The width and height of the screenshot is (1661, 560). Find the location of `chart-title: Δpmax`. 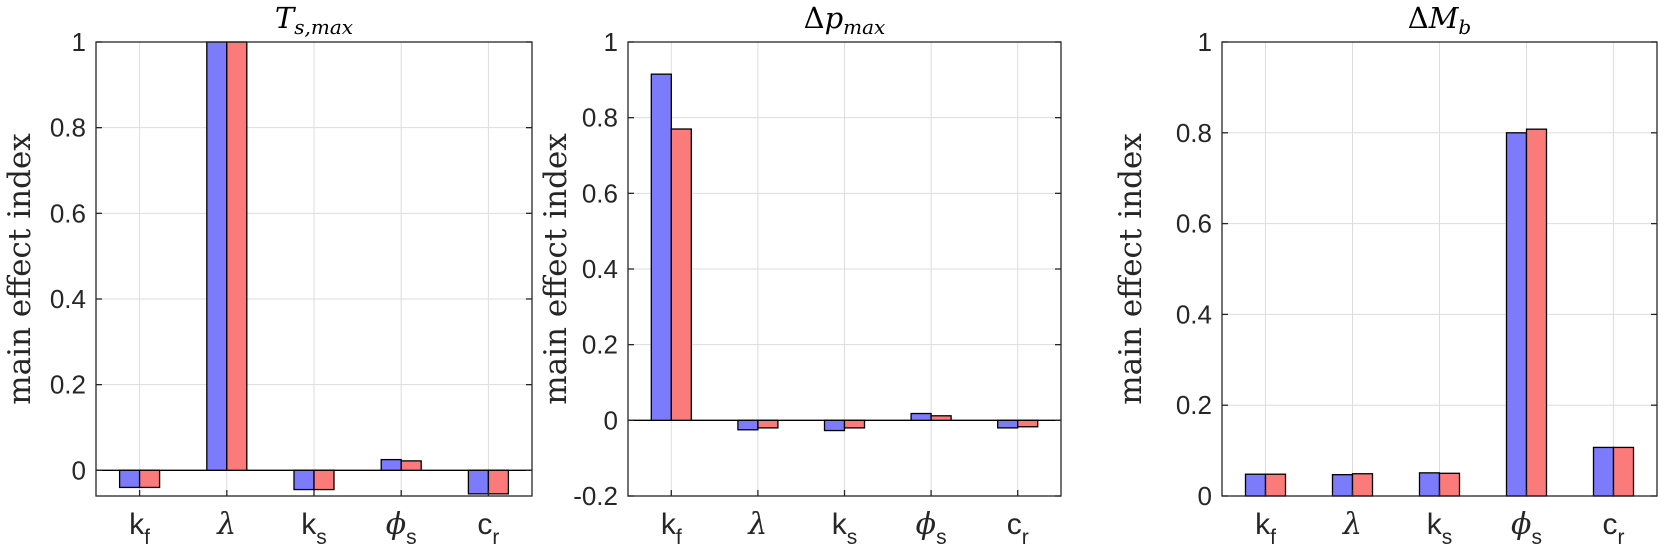

chart-title: Δpmax is located at coordinates (845, 20).